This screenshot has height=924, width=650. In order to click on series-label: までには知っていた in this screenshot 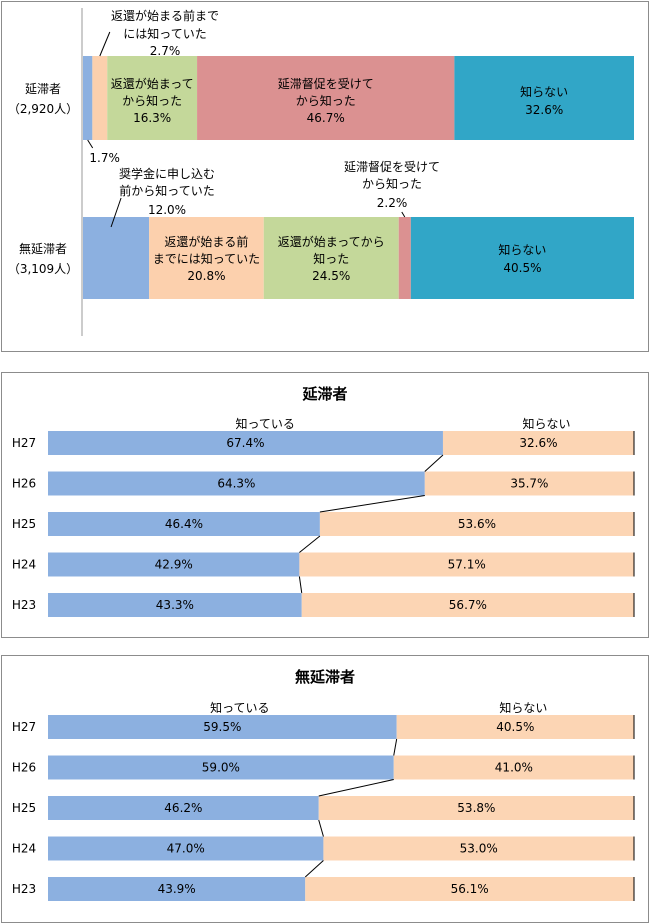, I will do `click(206, 259)`.